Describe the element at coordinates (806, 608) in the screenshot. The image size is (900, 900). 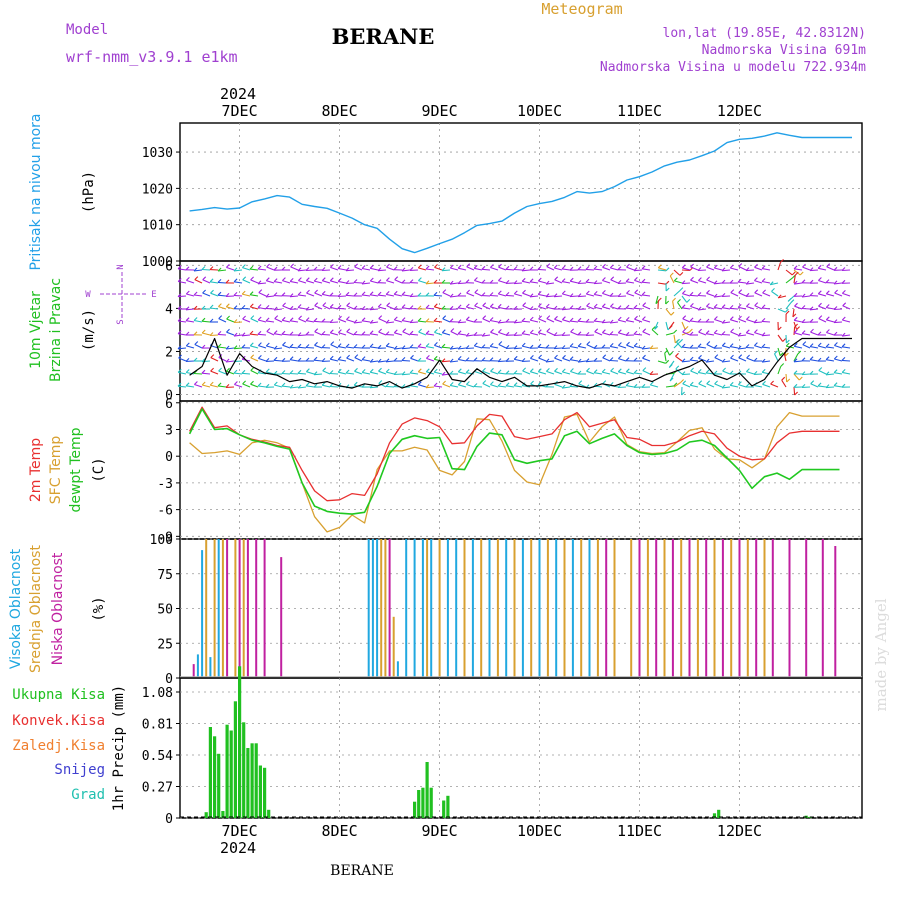
I see `cloud-low-bar` at that location.